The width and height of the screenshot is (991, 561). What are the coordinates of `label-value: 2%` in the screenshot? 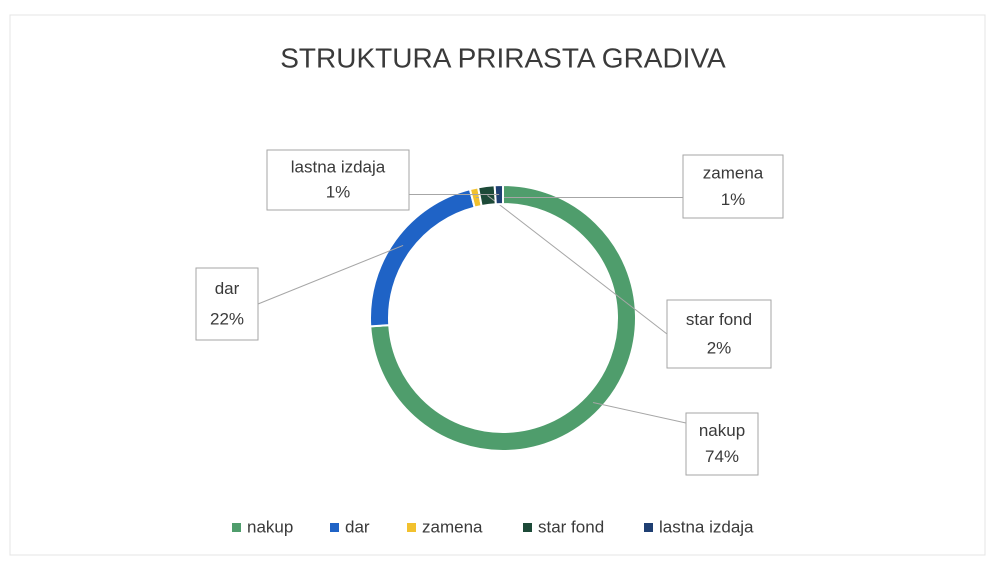 It's located at (719, 347).